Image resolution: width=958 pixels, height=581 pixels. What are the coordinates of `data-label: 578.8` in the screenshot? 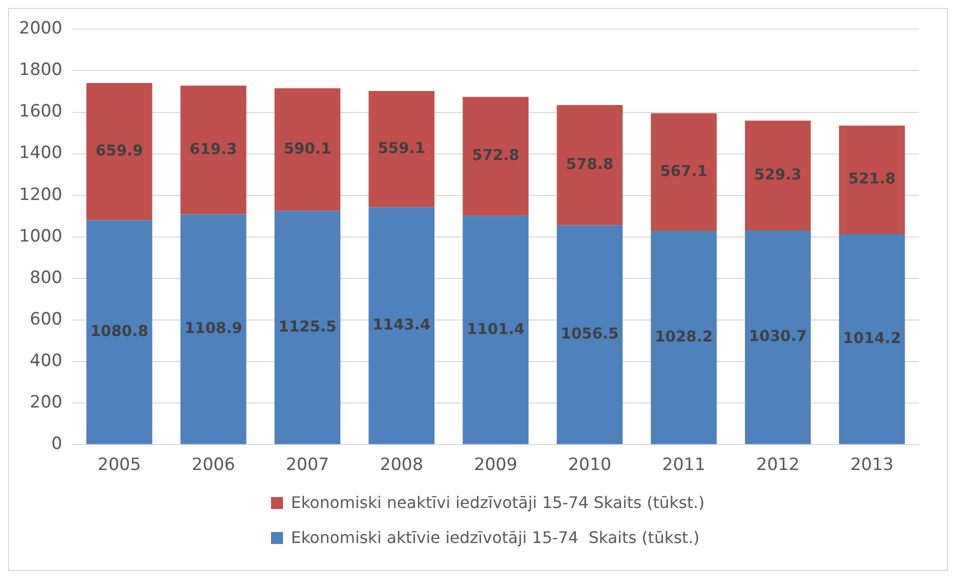 It's located at (590, 163).